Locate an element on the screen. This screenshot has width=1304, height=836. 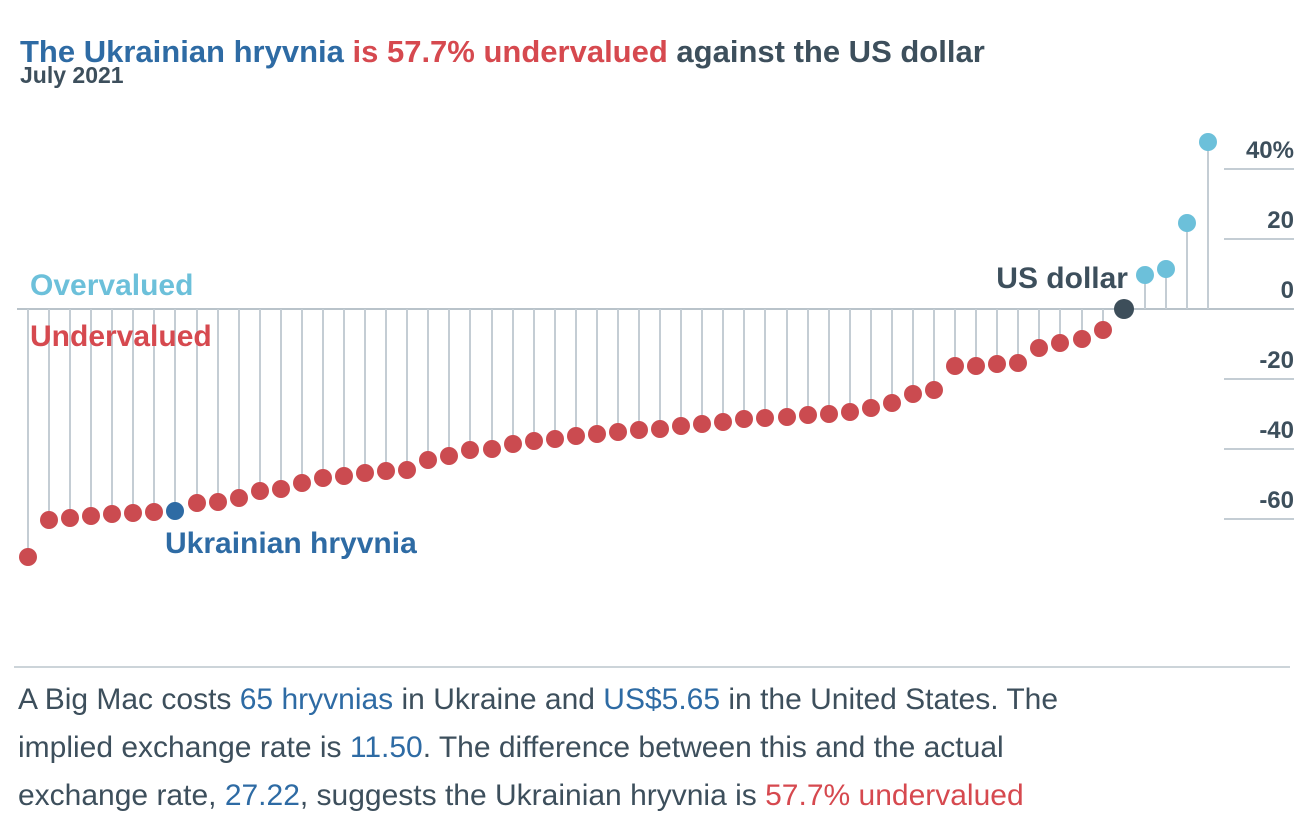
y-tick-label: 20 is located at coordinates (1280, 220).